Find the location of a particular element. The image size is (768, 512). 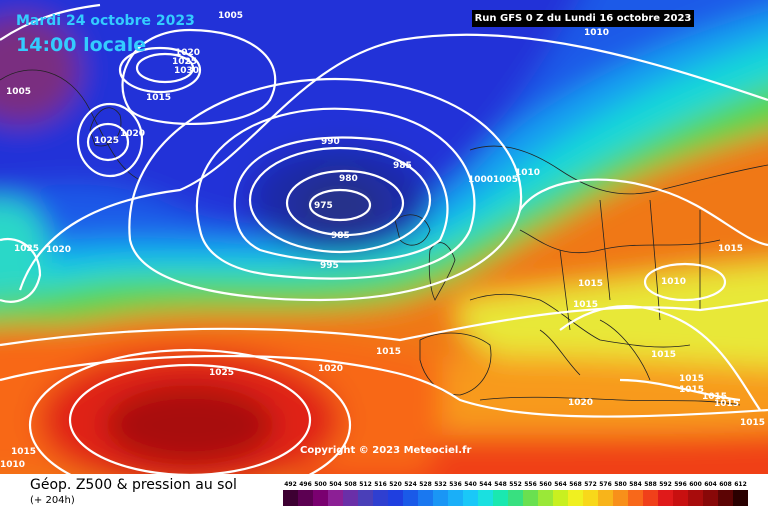

scale-tick-label: 532 is located at coordinates (440, 484).